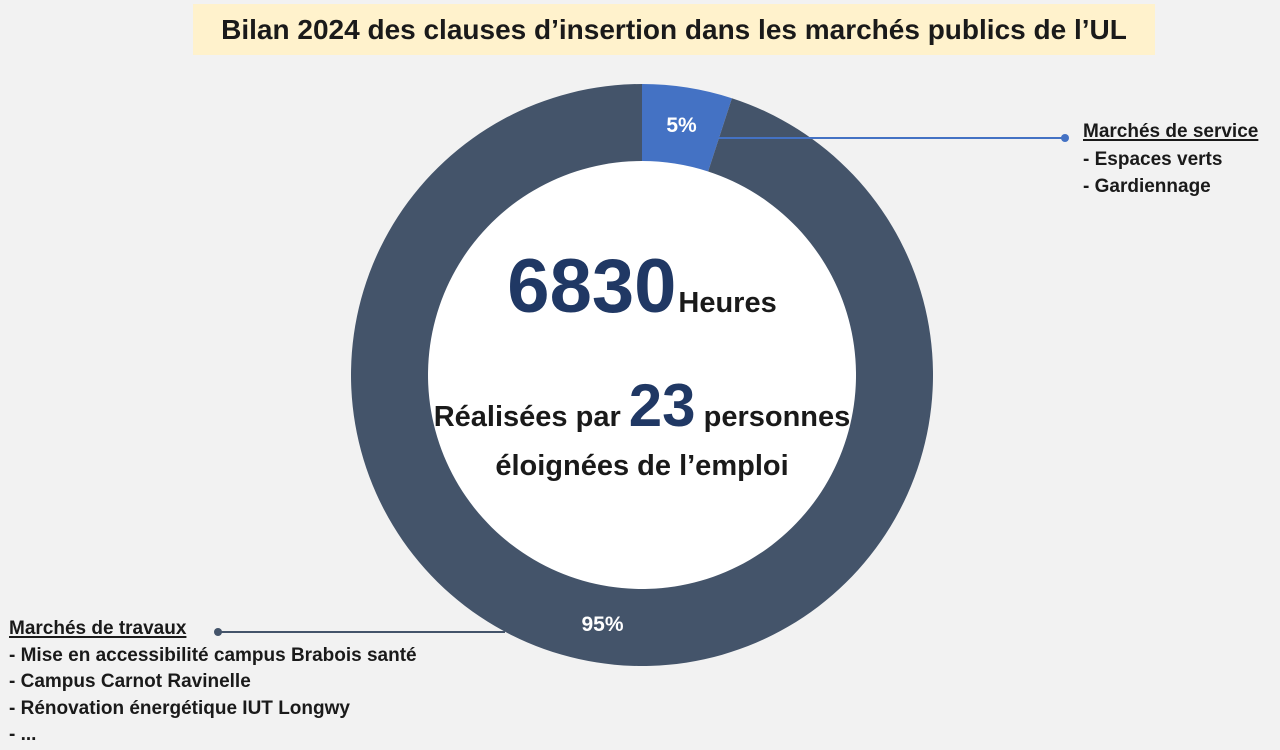 This screenshot has height=750, width=1280. Describe the element at coordinates (681, 125) in the screenshot. I see `data-label-service: 5%` at that location.